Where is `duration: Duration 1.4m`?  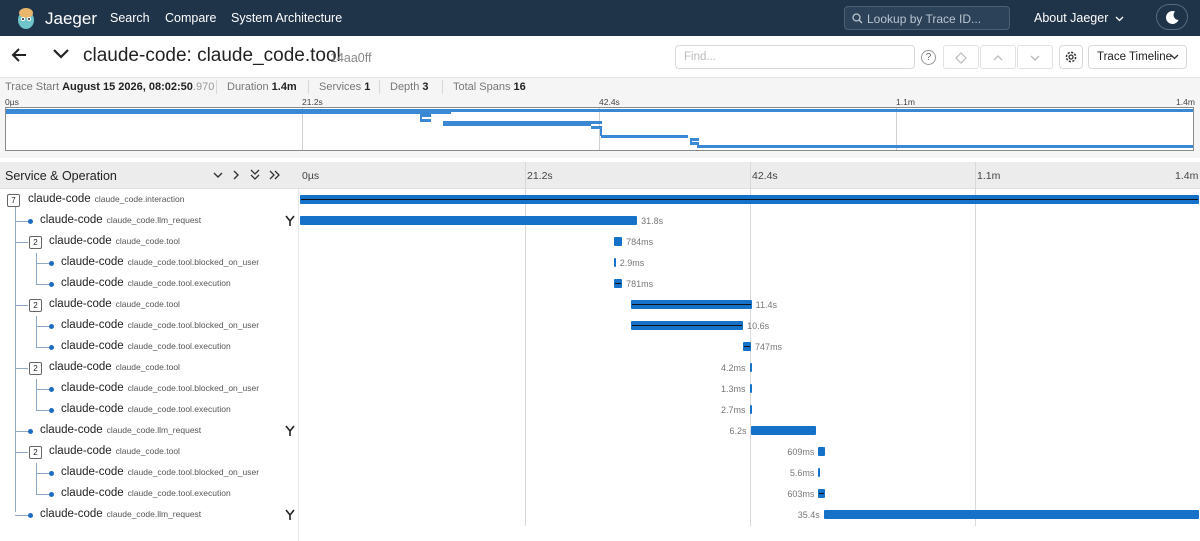
duration: Duration 1.4m is located at coordinates (262, 87).